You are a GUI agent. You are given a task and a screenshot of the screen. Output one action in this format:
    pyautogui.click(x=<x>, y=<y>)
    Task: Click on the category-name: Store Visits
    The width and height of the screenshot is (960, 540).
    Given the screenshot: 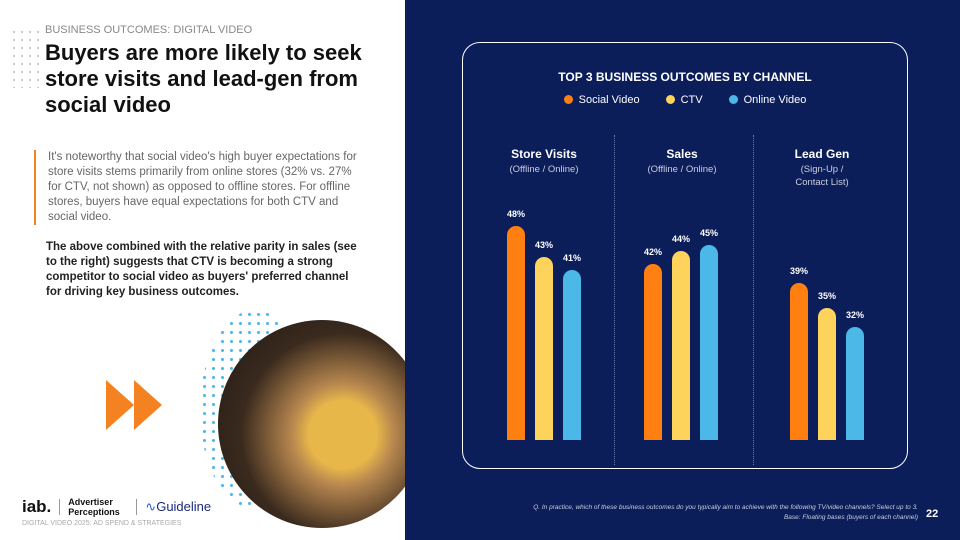 What is the action you would take?
    pyautogui.click(x=544, y=154)
    